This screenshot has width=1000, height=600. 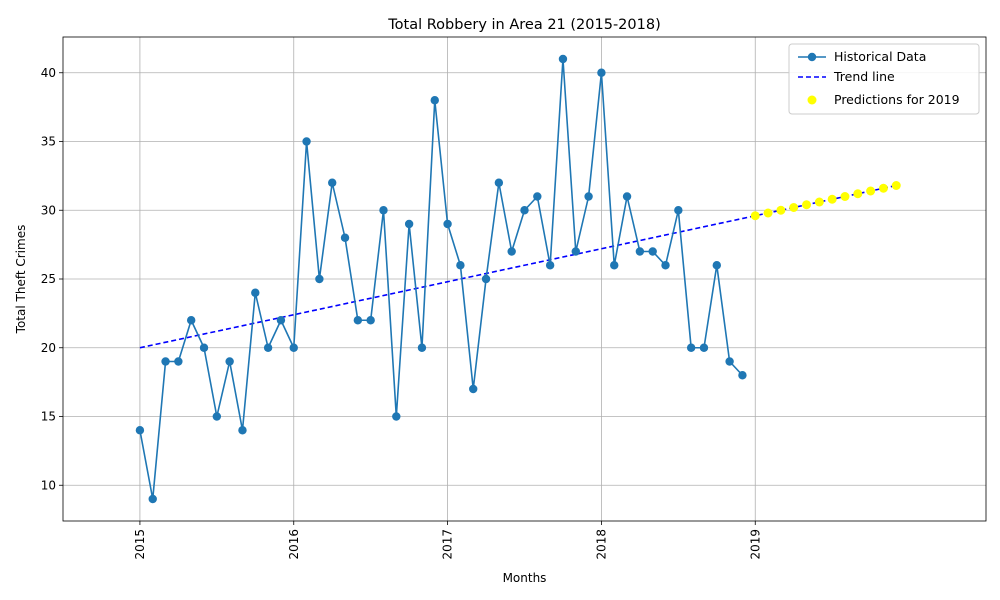 I want to click on legend-label-predictions: Predictions for 2019, so click(x=897, y=99).